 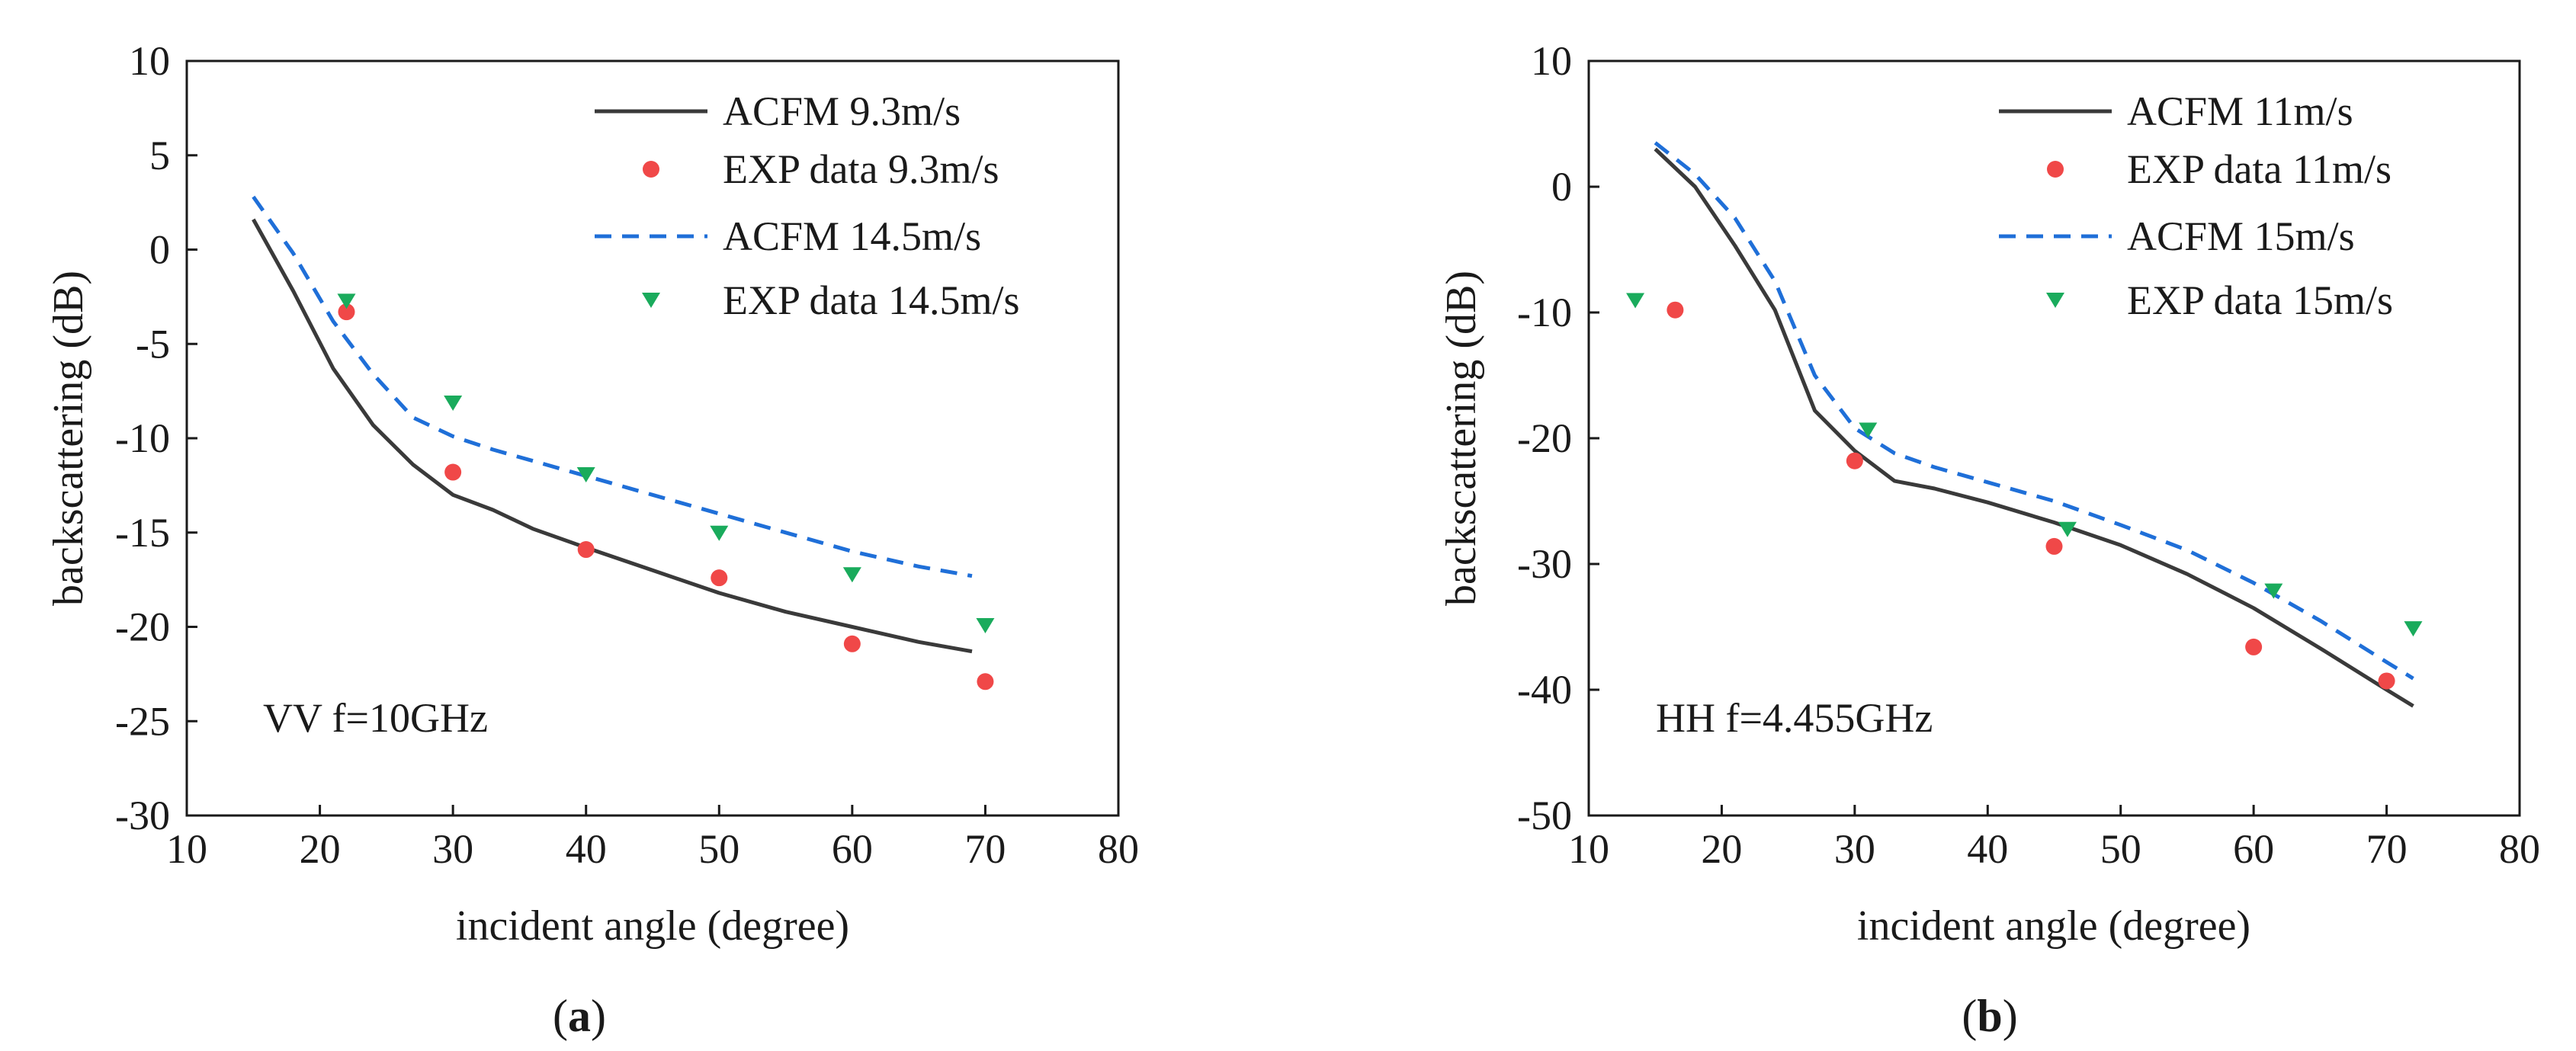 I want to click on panel-b-caption: (b), so click(x=1989, y=1016).